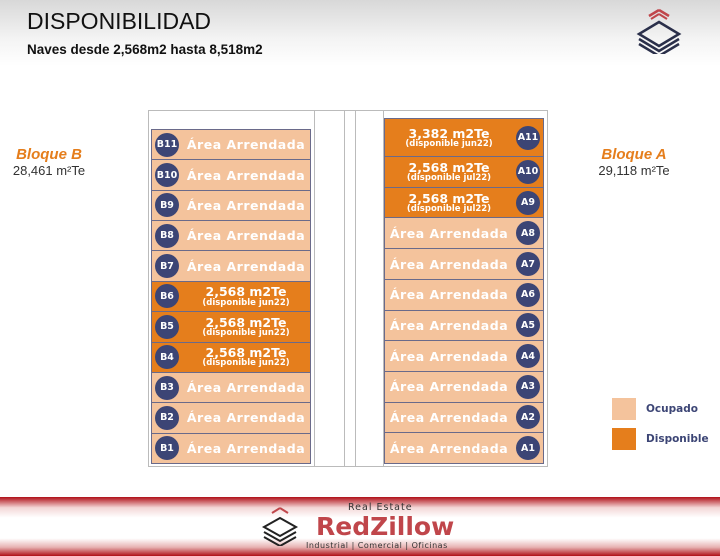  What do you see at coordinates (167, 175) in the screenshot?
I see `unit-id-badge: B10` at bounding box center [167, 175].